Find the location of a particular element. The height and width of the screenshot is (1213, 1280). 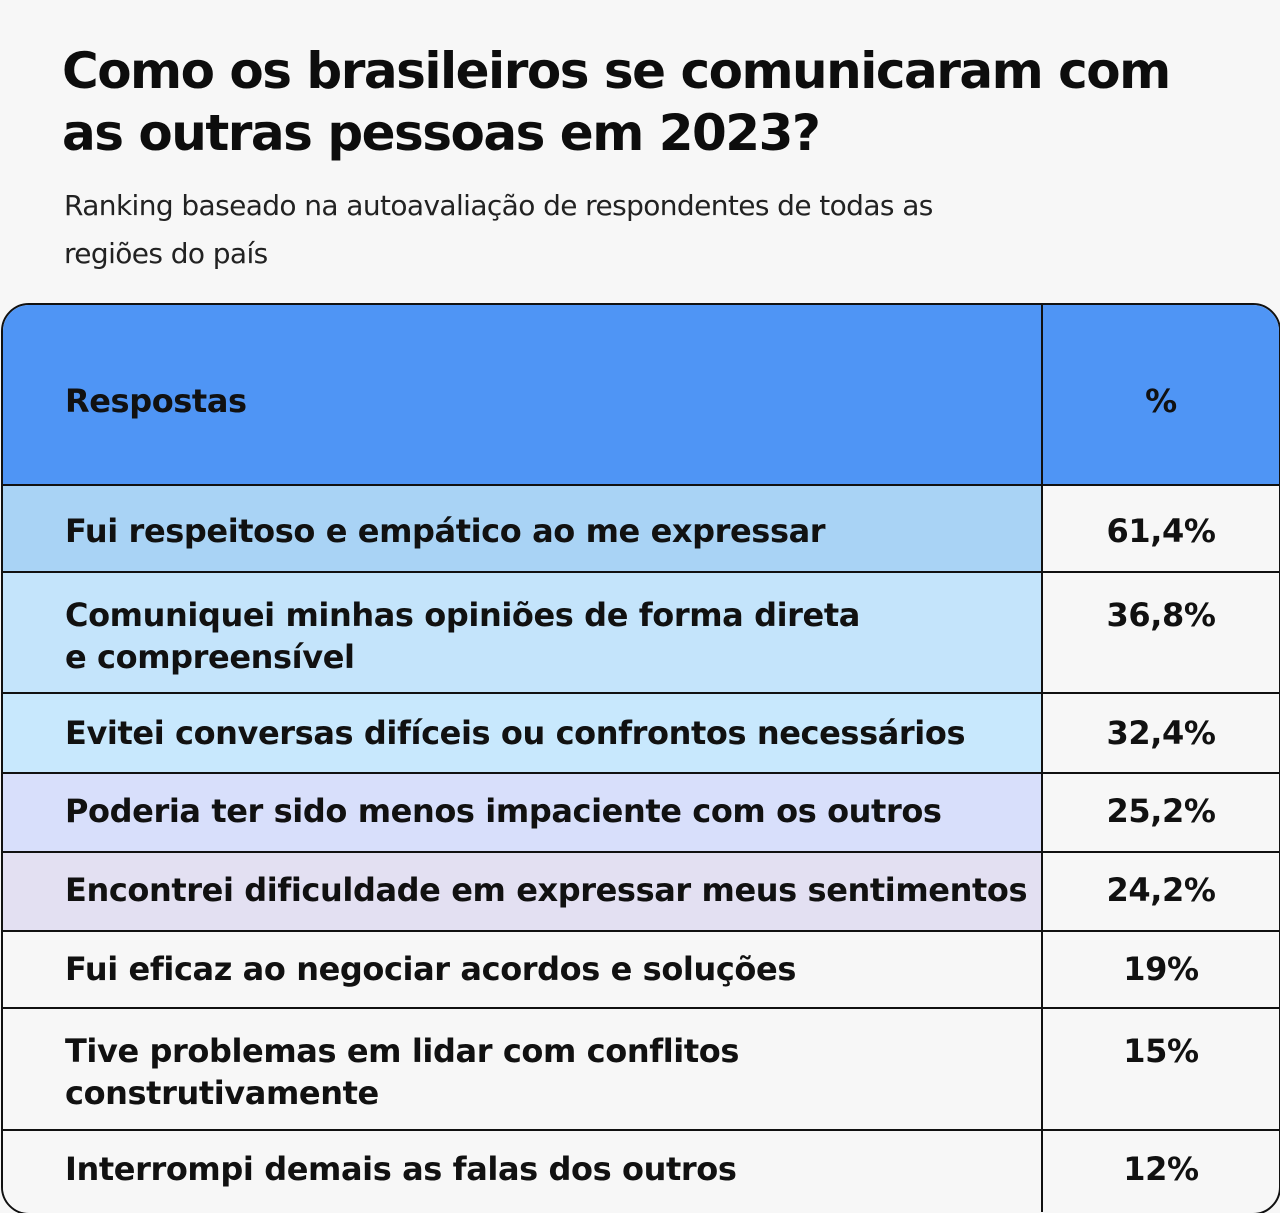

header-respostas: Respostas is located at coordinates (156, 401).